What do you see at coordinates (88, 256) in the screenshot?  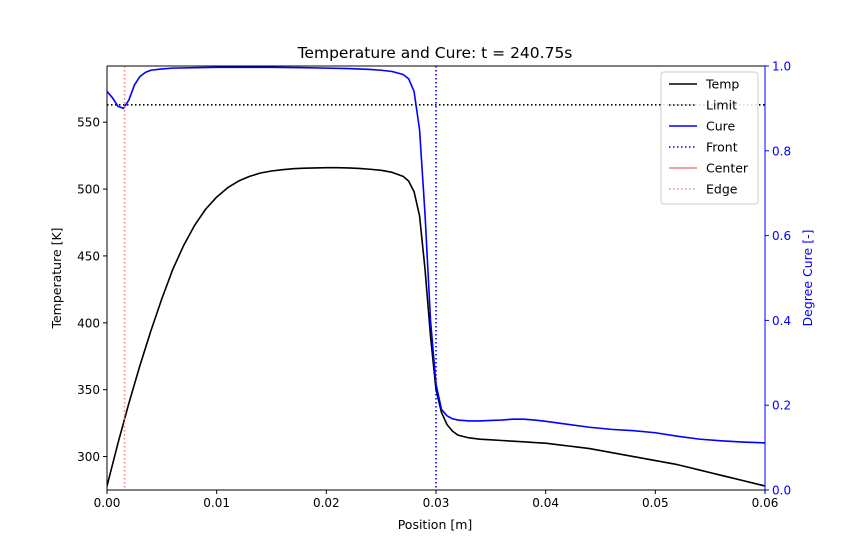 I see `y-tick-label: 450` at bounding box center [88, 256].